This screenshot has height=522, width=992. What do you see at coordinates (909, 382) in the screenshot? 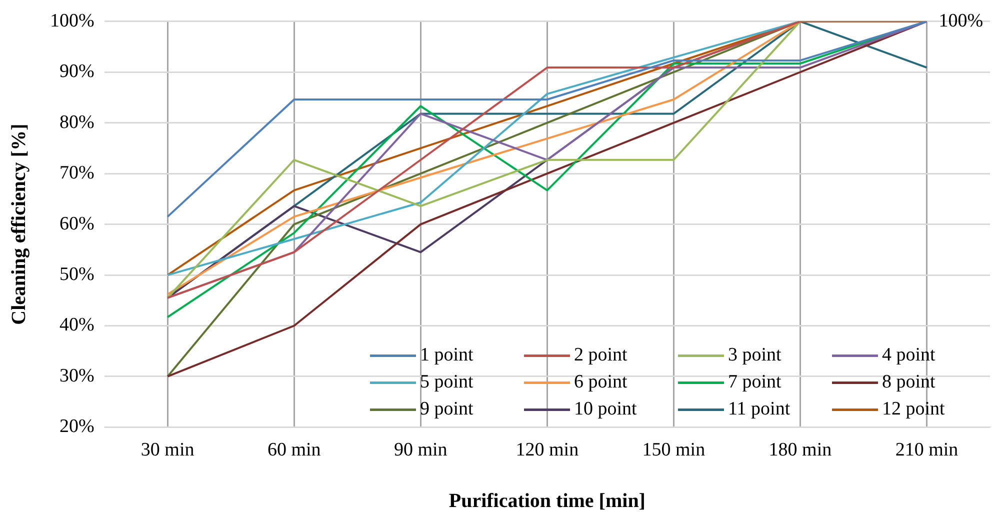
I see `legend-label: 8 point` at bounding box center [909, 382].